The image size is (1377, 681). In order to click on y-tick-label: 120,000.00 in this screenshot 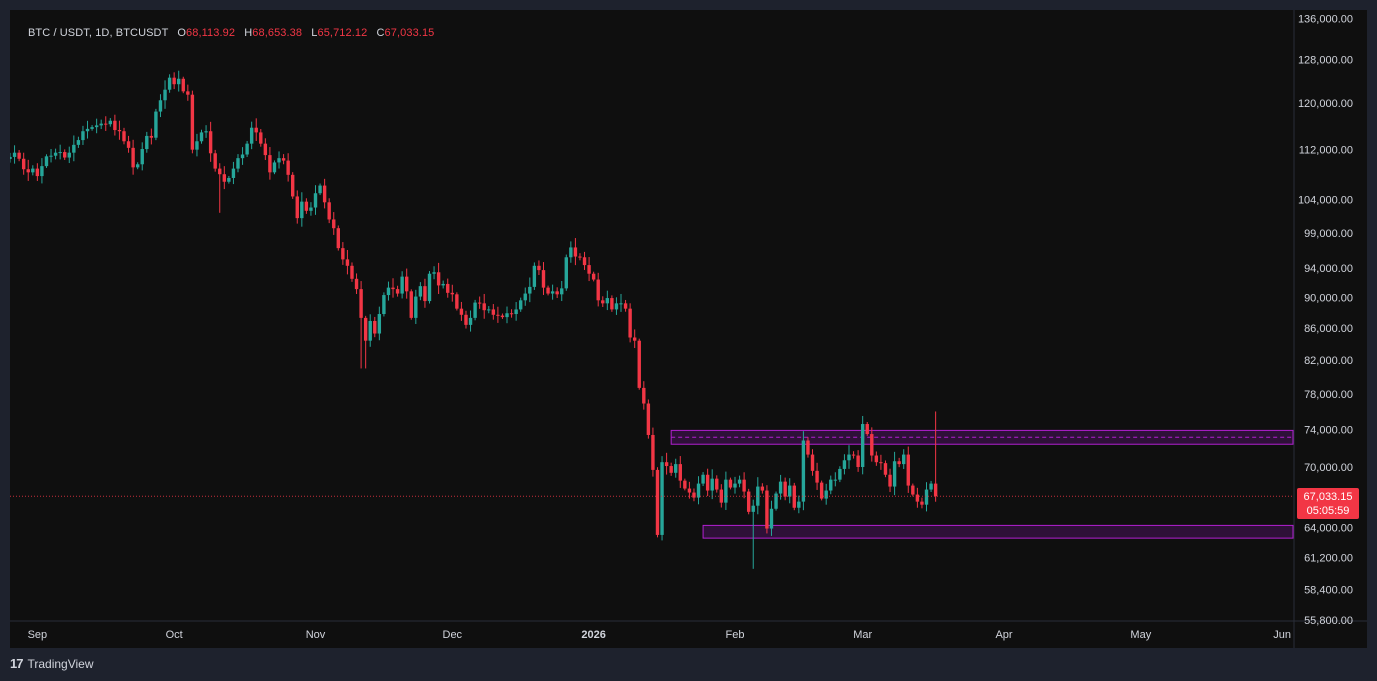, I will do `click(1325, 104)`.